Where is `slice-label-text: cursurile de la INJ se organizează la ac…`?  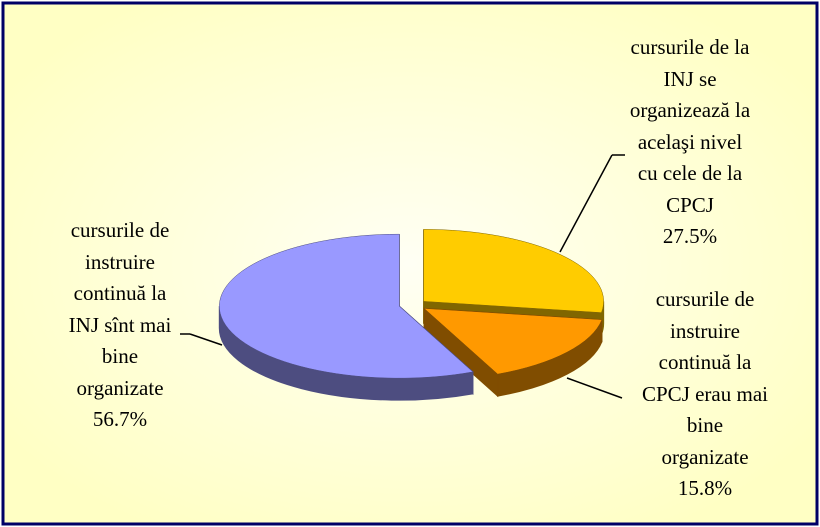 slice-label-text: cursurile de la INJ se organizează la ac… is located at coordinates (690, 126).